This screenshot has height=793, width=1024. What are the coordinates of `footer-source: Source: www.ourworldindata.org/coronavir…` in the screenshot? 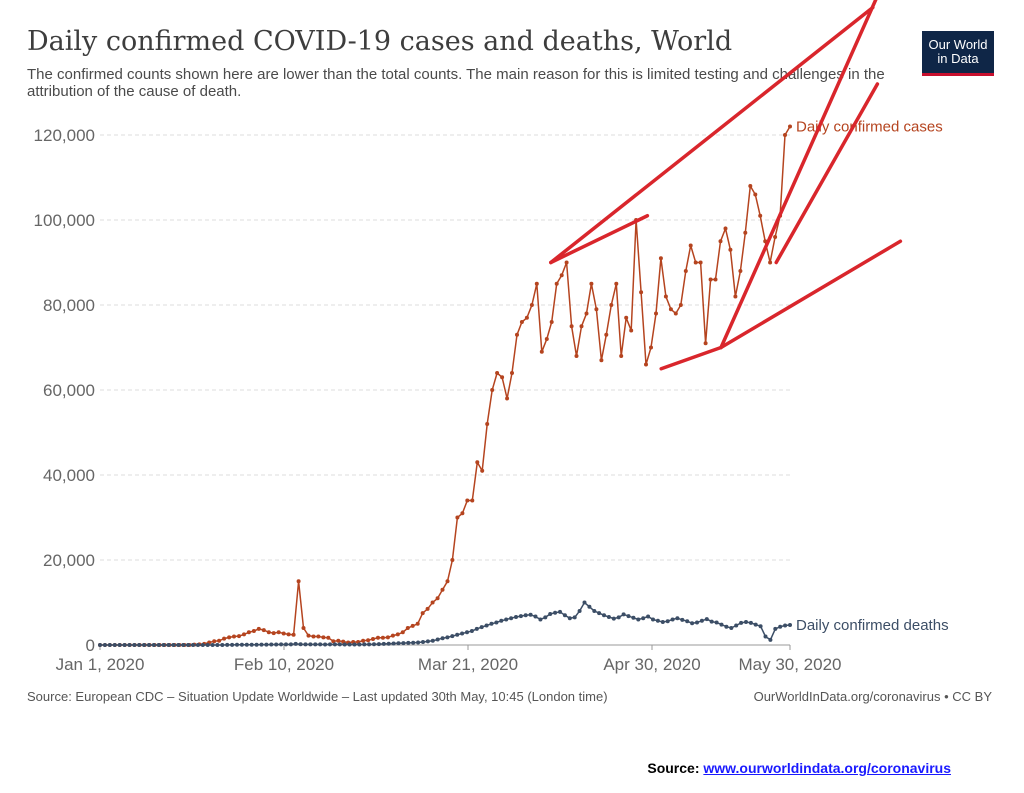 It's located at (799, 768).